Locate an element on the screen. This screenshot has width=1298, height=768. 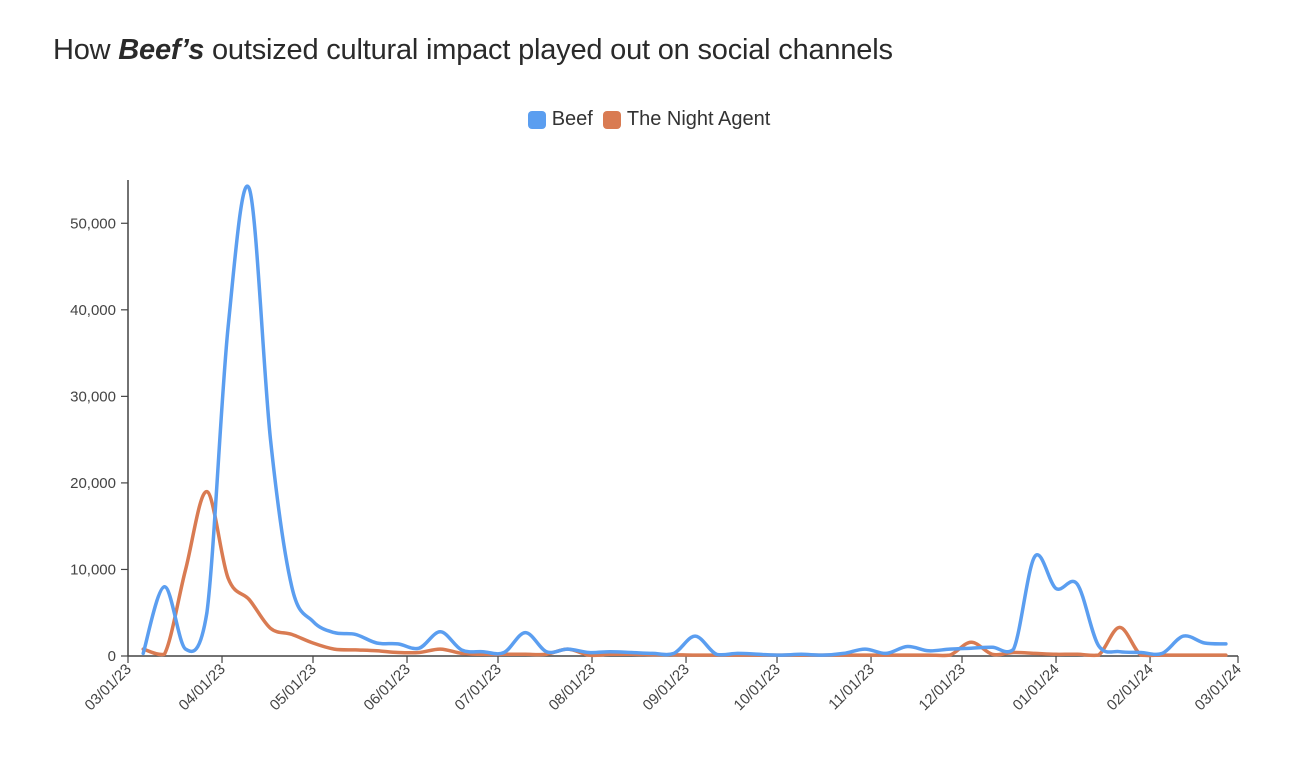
x-tick-label: 12/01/23 is located at coordinates (942, 687).